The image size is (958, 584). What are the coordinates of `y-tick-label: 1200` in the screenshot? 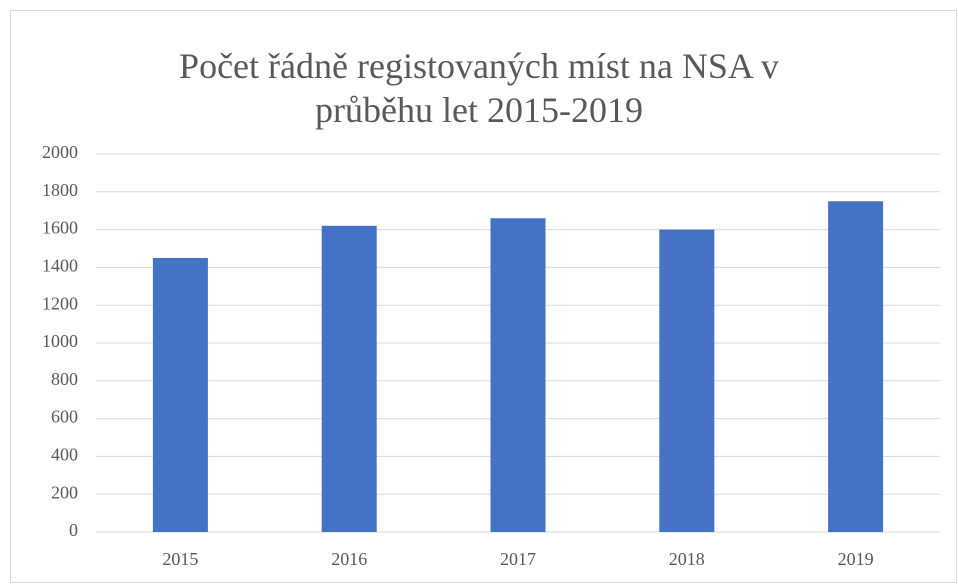 It's located at (60, 303).